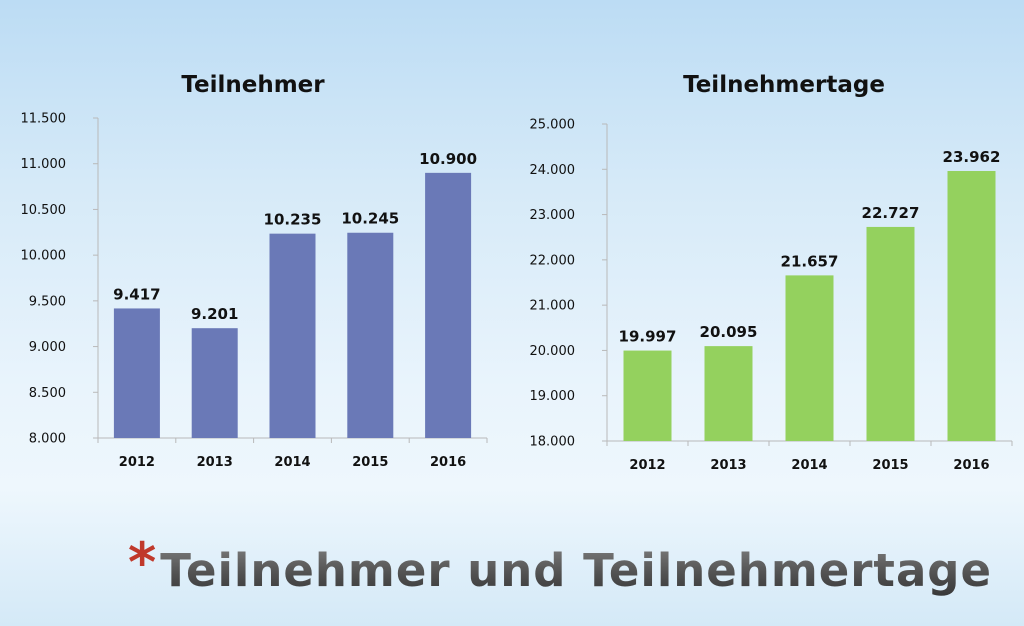 The height and width of the screenshot is (626, 1024). I want to click on data-label-2012: 19.997, so click(648, 337).